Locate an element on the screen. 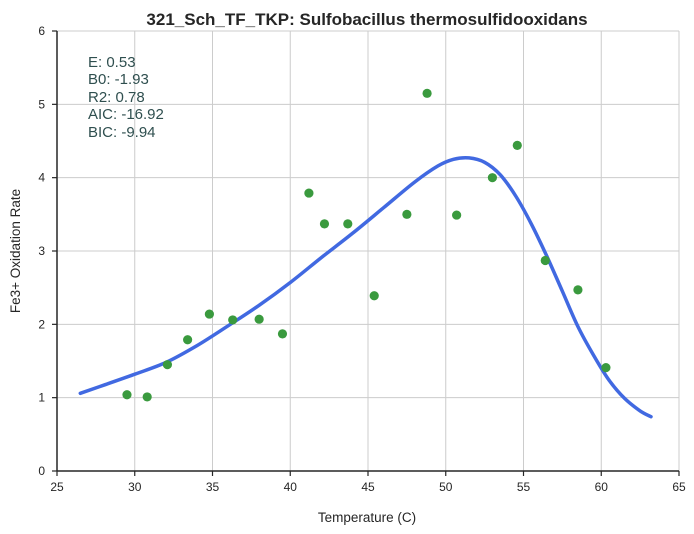 The height and width of the screenshot is (534, 694). stat-b0: B0: -1.93 is located at coordinates (118, 79).